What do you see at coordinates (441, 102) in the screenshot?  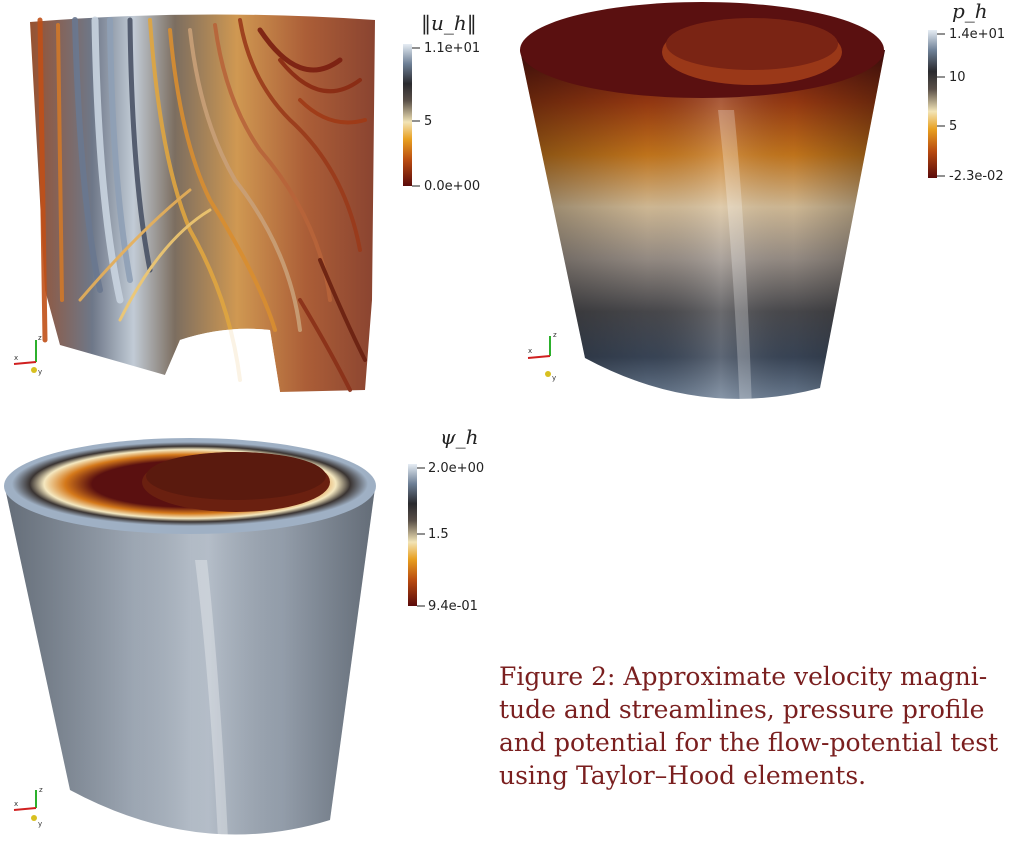 I see `velocity-colorbar: ‖u_h‖ 1.1e+01 5 0.0e+00` at bounding box center [441, 102].